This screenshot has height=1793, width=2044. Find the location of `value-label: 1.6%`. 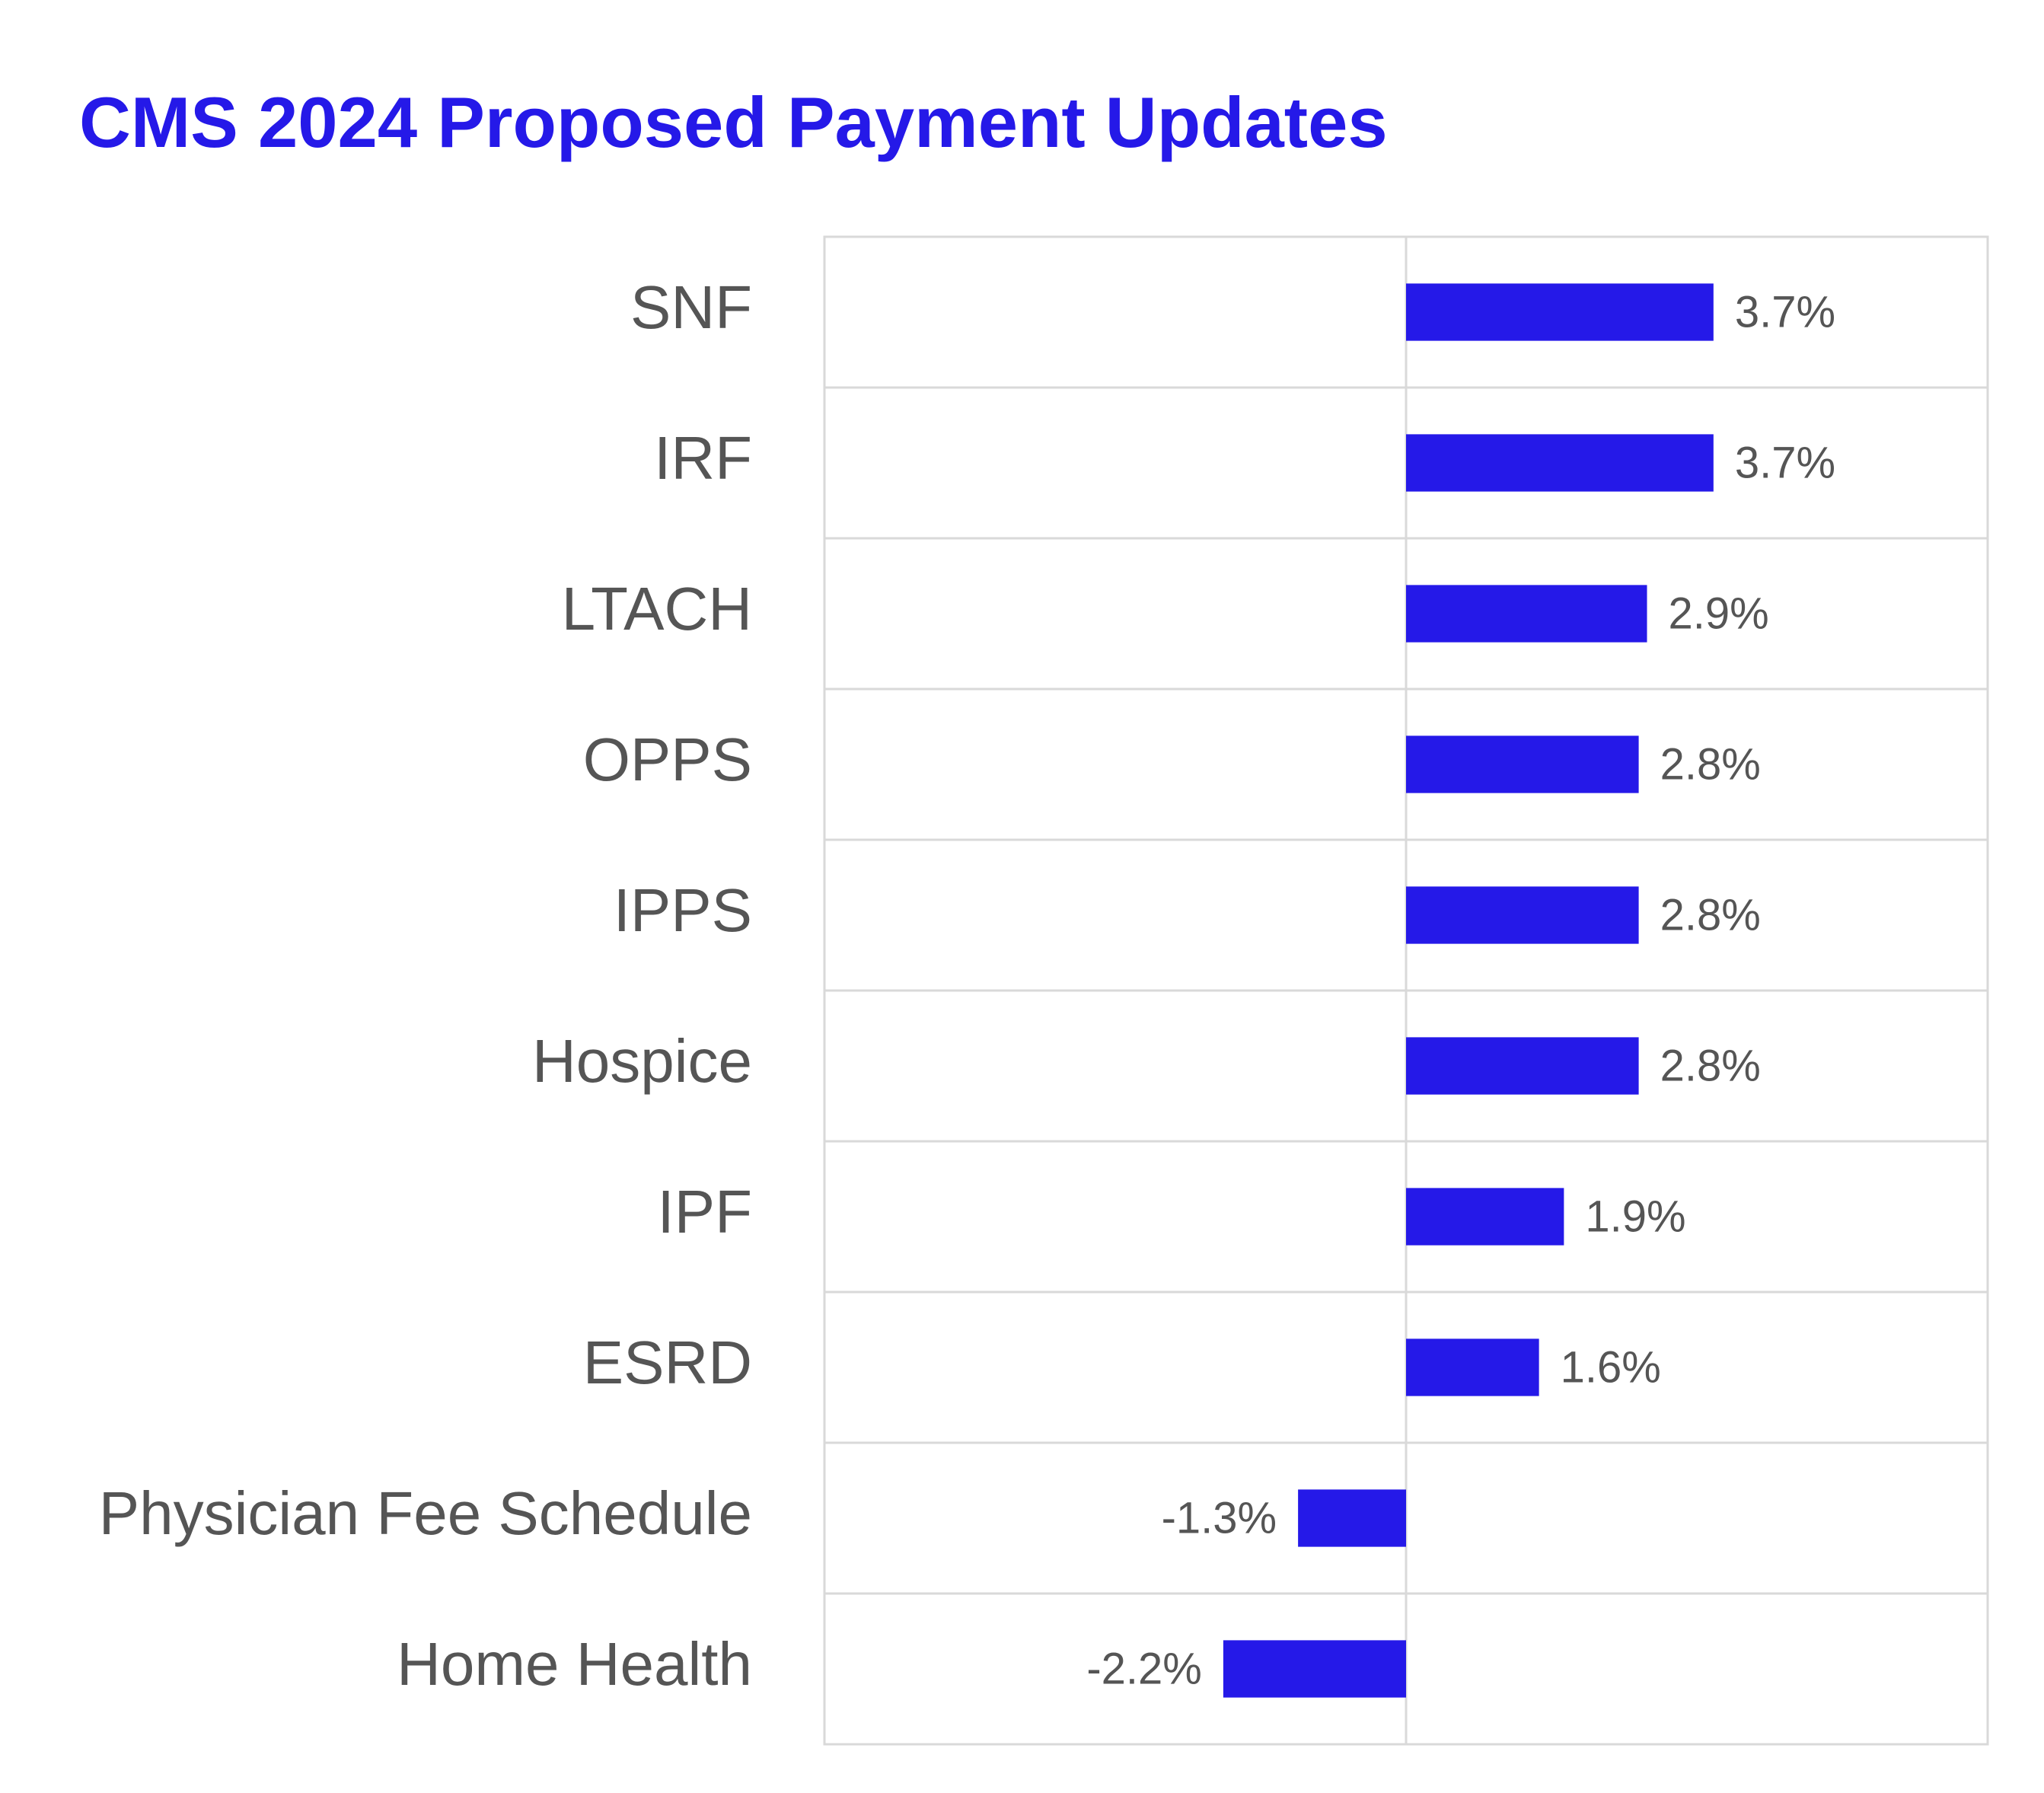

value-label: 1.6% is located at coordinates (1611, 1367).